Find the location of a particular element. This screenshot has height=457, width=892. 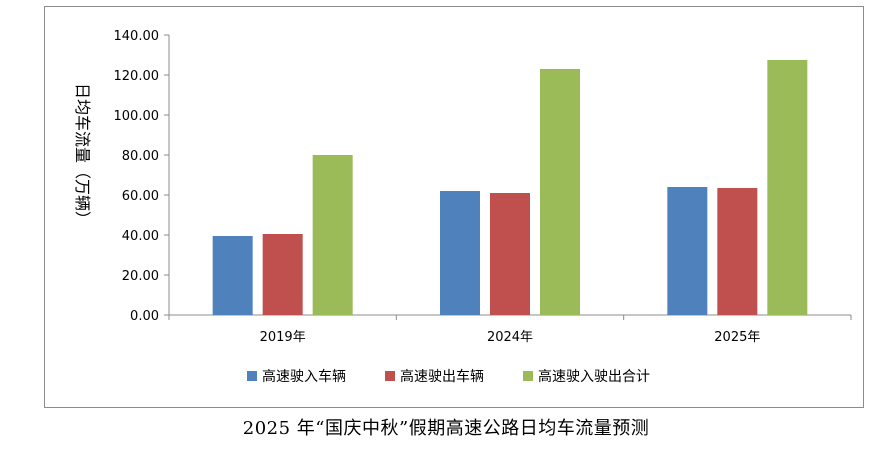

x-tick-label: 2024年 is located at coordinates (510, 337).